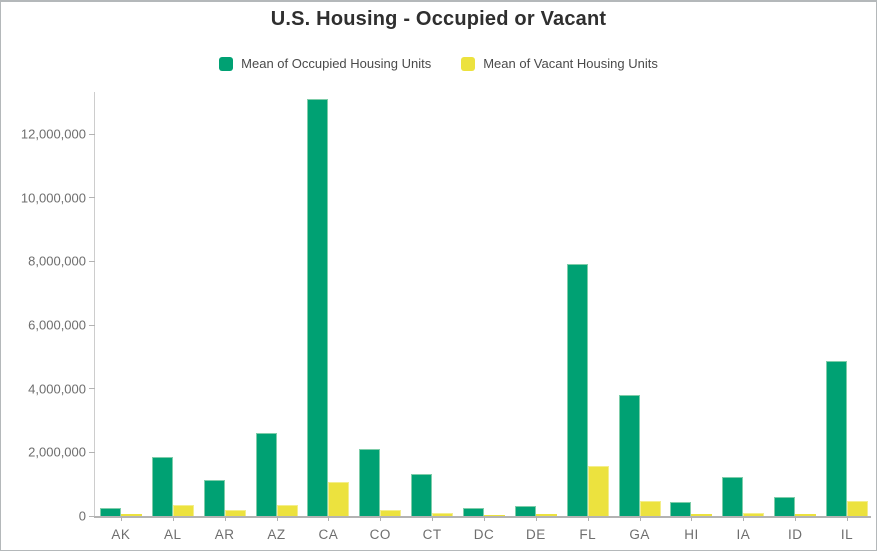 The height and width of the screenshot is (551, 877). What do you see at coordinates (785, 506) in the screenshot?
I see `occupied-bar-id` at bounding box center [785, 506].